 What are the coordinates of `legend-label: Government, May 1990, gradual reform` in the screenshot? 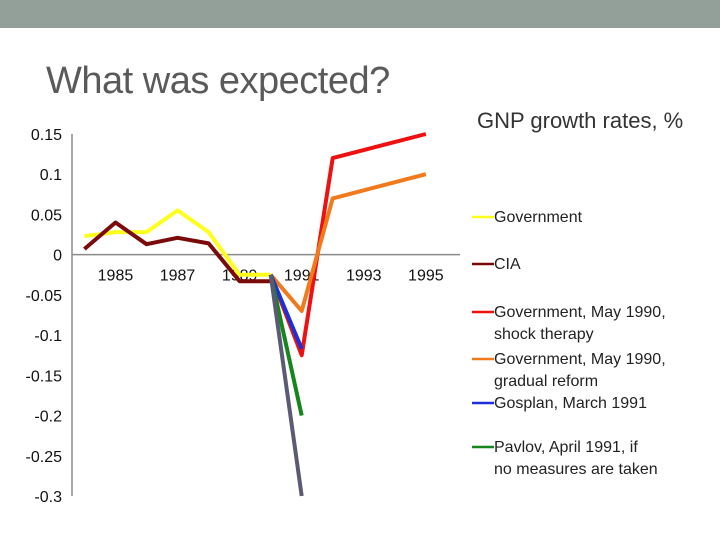 It's located at (580, 370).